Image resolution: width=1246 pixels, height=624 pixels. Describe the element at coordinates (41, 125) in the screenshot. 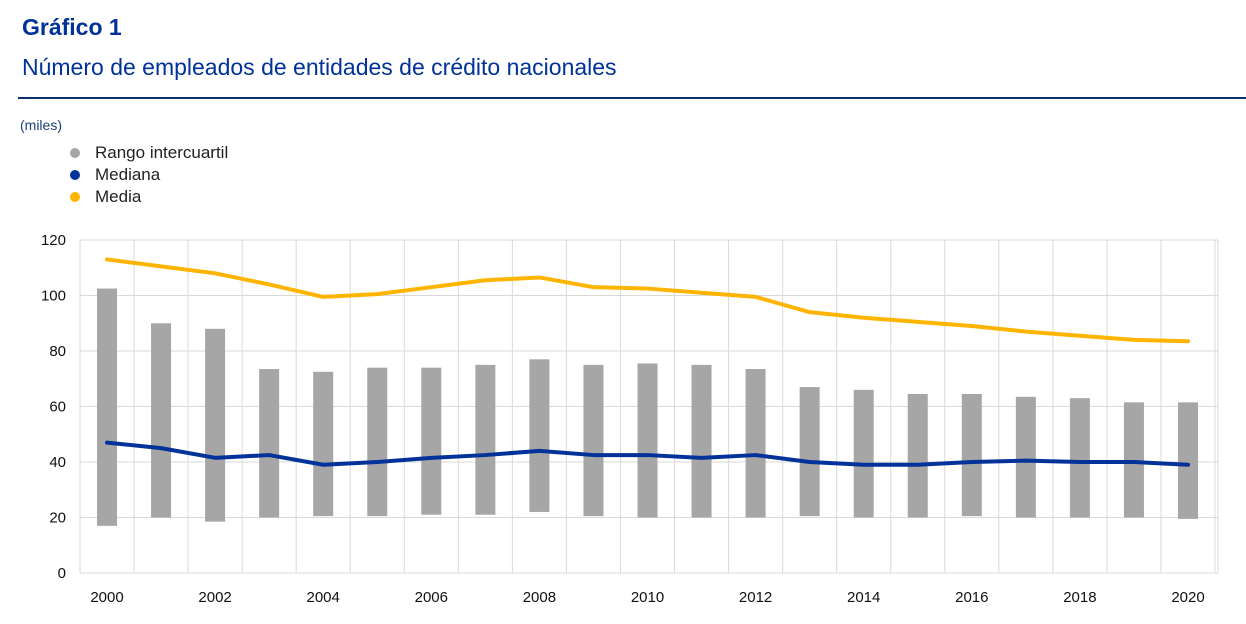

I see `unit-label: (miles)` at that location.